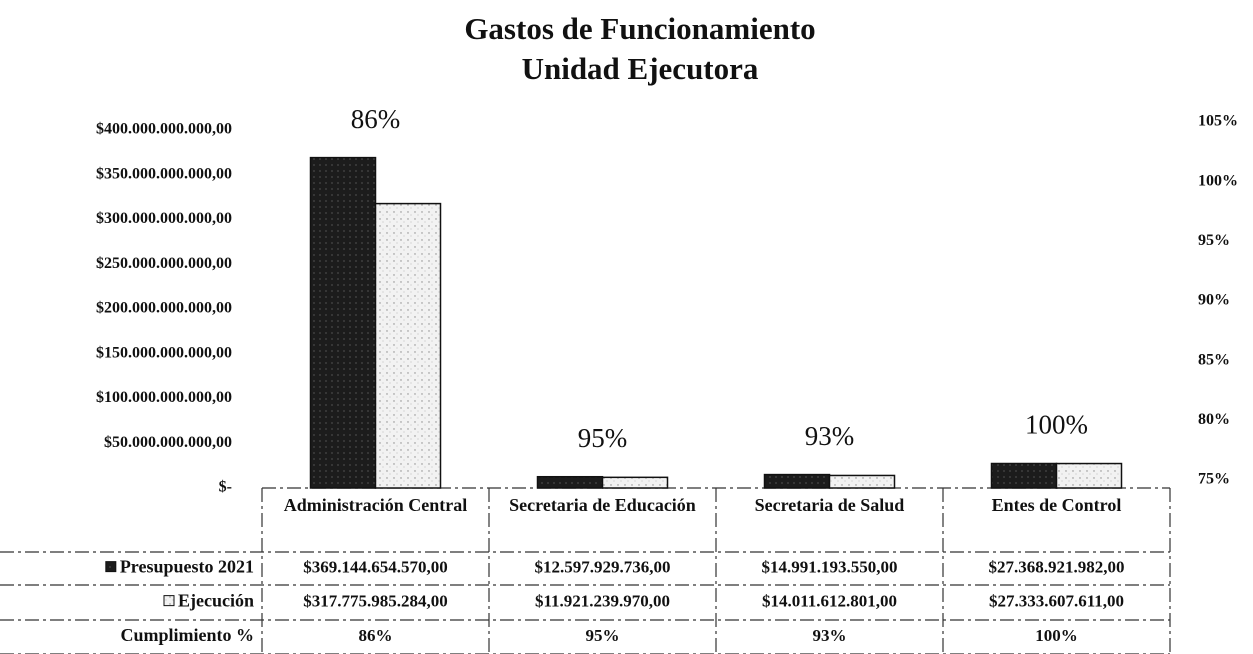 The height and width of the screenshot is (654, 1253). What do you see at coordinates (1056, 635) in the screenshot?
I see `table-value: 100%` at bounding box center [1056, 635].